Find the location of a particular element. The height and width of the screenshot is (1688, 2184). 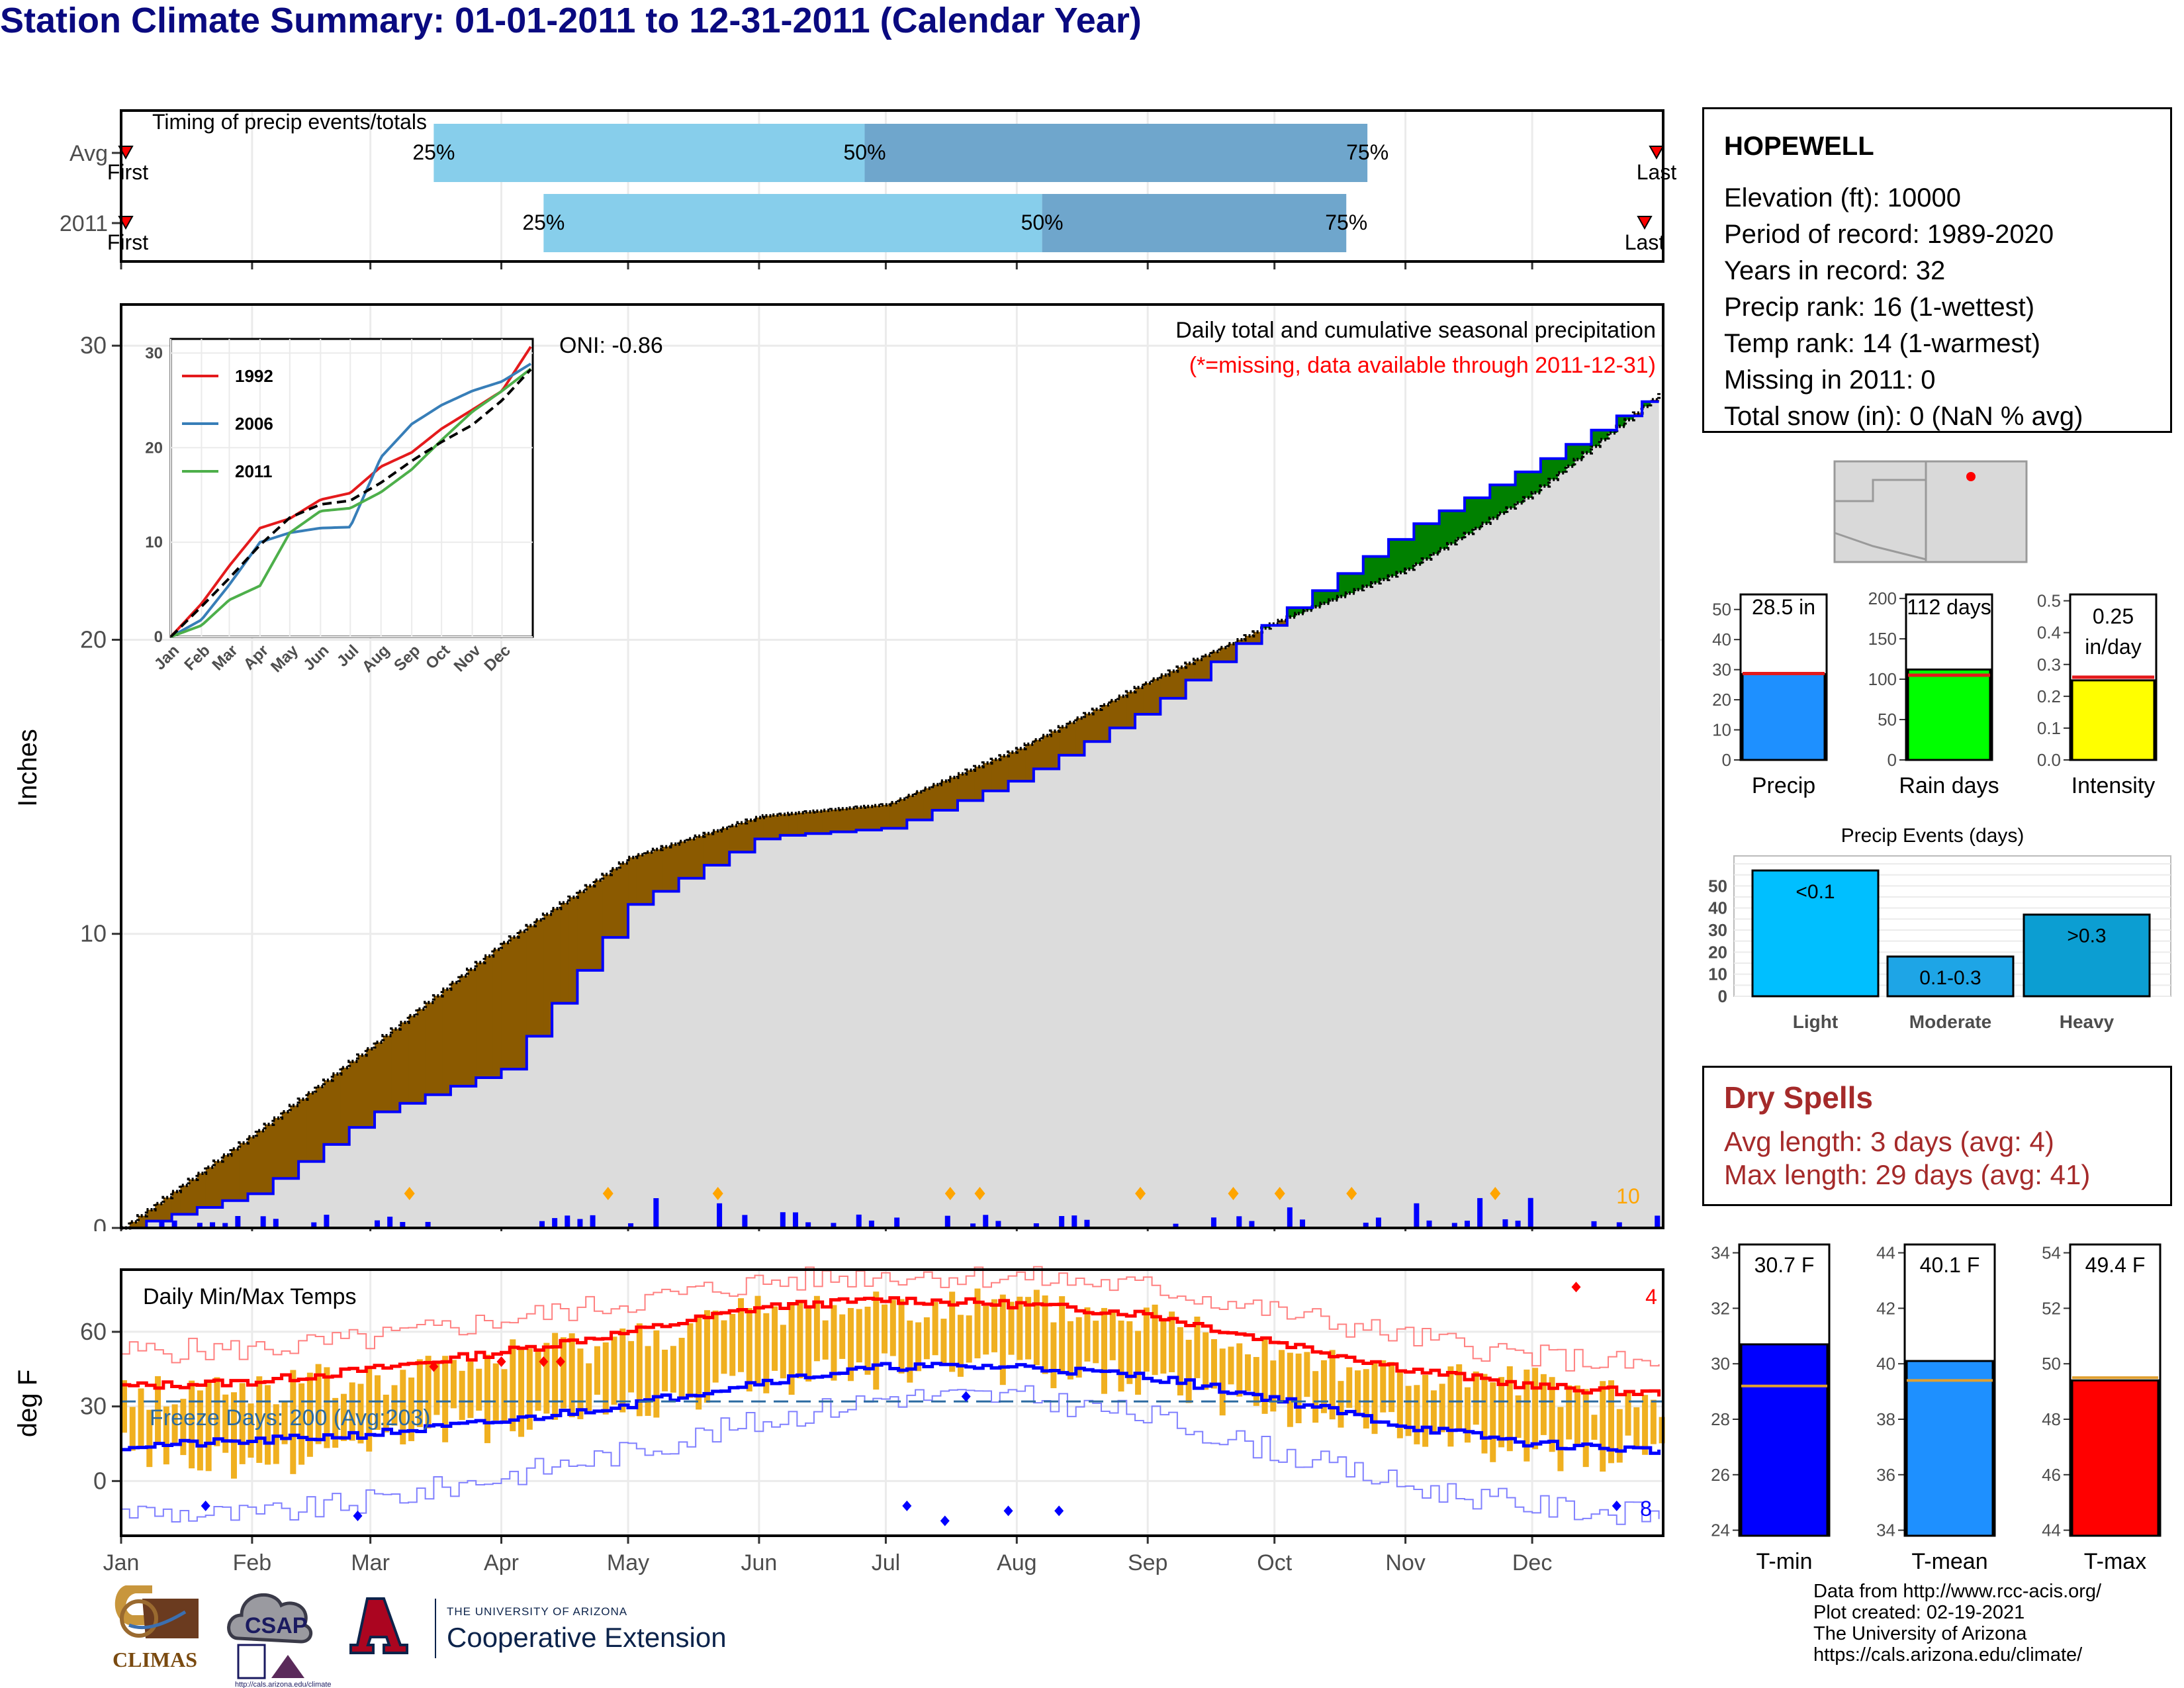

inset-x-tick-label: Jun is located at coordinates (316, 657).